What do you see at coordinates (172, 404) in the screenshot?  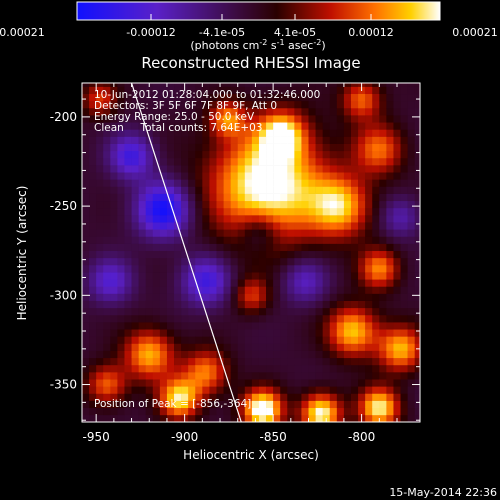 I see `peak-position-label: Position of Peak = [-856,-364]` at bounding box center [172, 404].